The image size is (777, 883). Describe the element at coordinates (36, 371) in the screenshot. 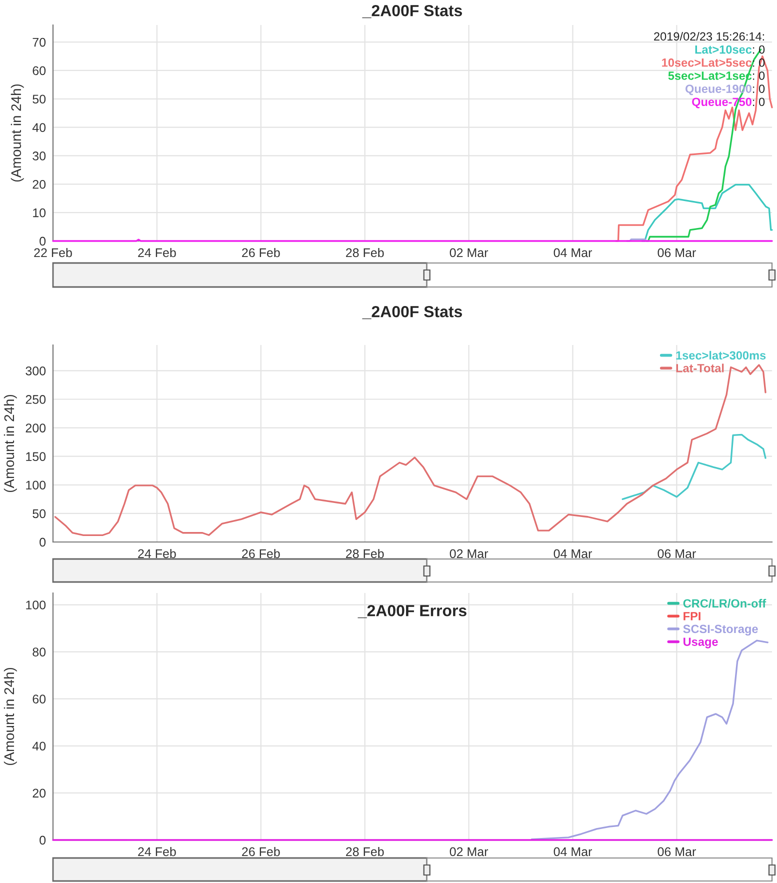

I see `y-tick-label: 300` at that location.